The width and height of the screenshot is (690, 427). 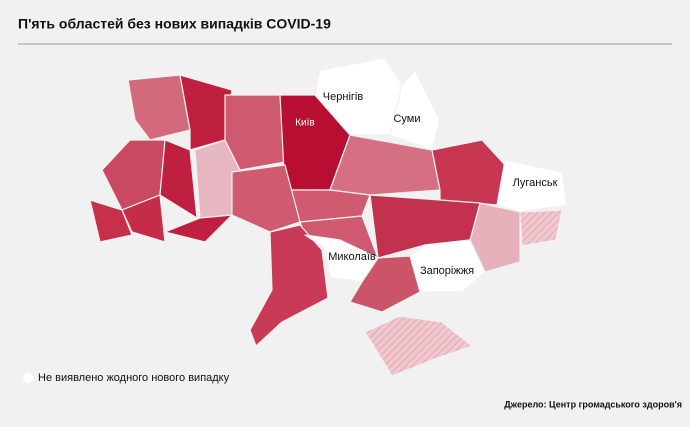 I want to click on region-label: Луганськ, so click(x=535, y=183).